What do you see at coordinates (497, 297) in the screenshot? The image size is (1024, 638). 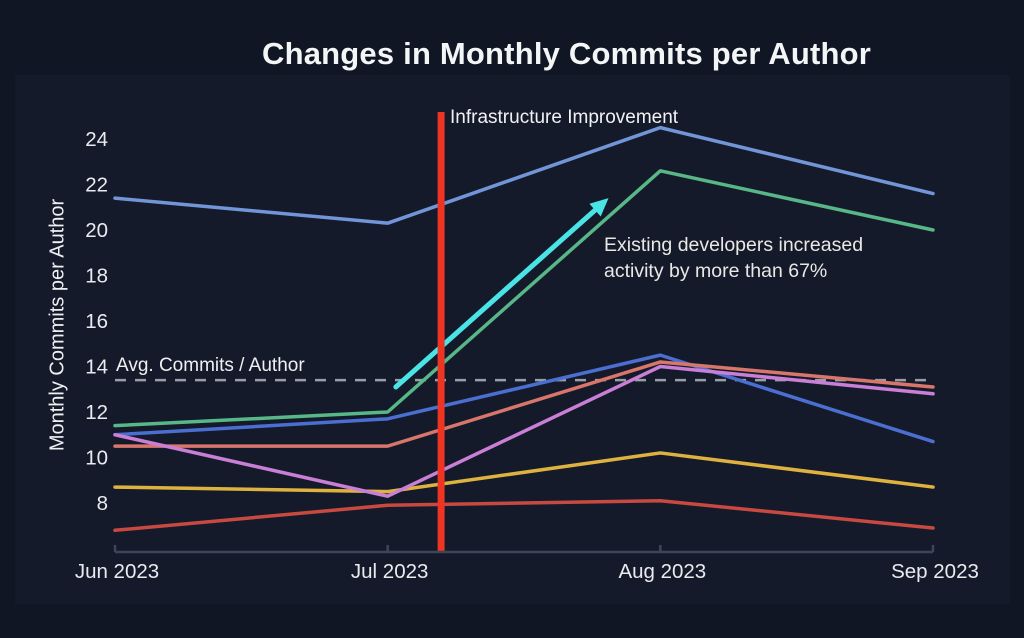 I see `annotation-arrow-shaft` at bounding box center [497, 297].